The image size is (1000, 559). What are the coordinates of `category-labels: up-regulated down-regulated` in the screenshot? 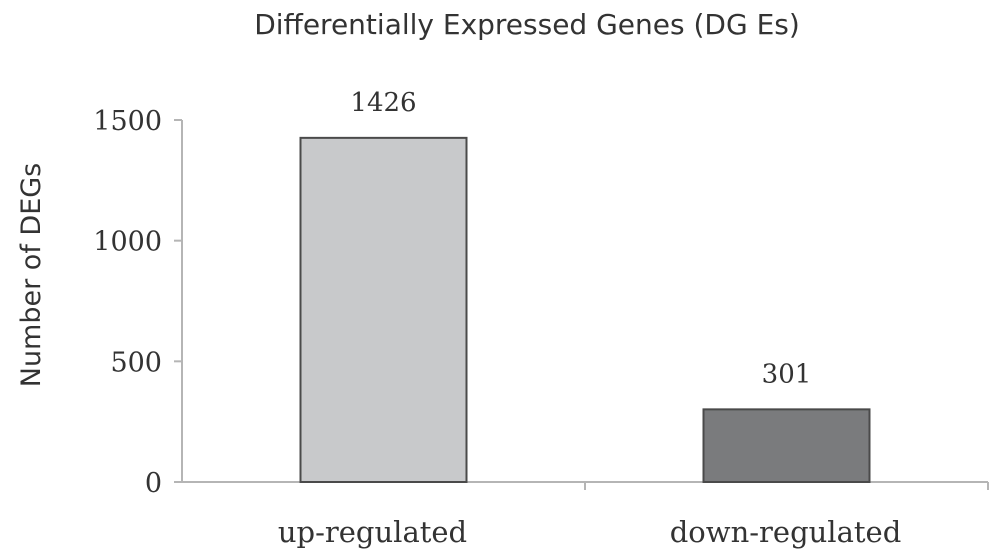 It's located at (589, 532).